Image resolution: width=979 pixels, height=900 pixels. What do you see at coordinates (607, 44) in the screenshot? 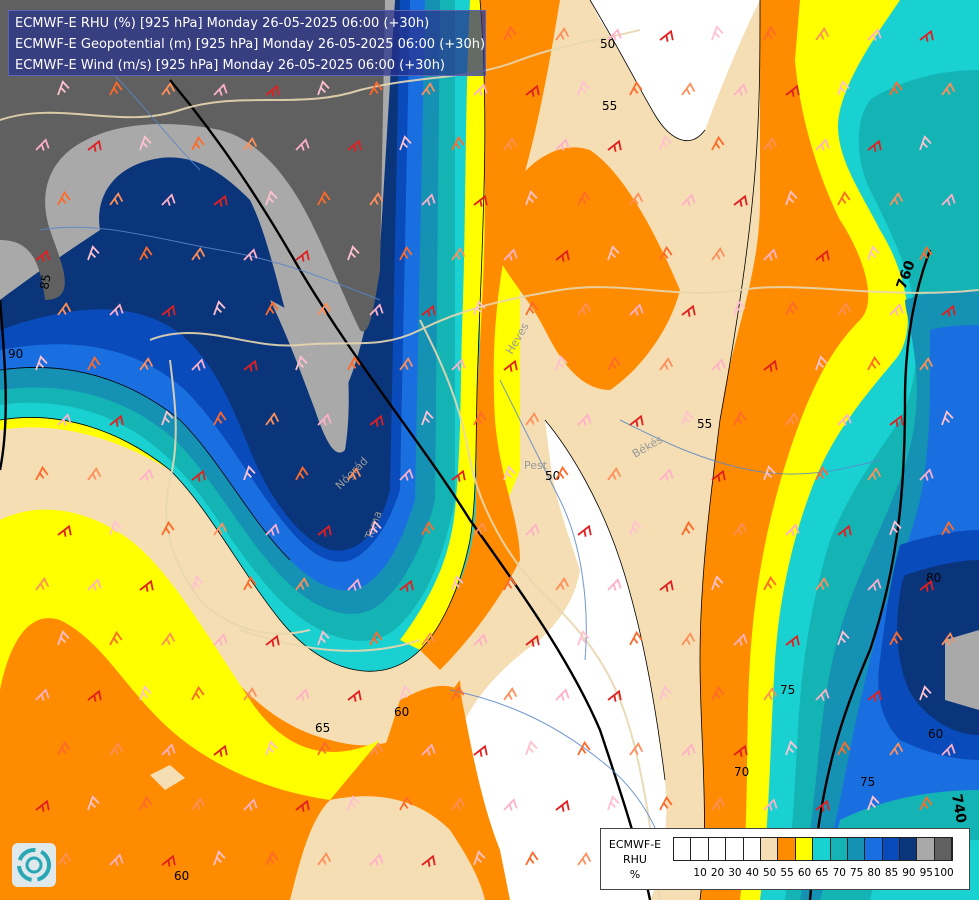
I see `contour-label: 50` at bounding box center [607, 44].